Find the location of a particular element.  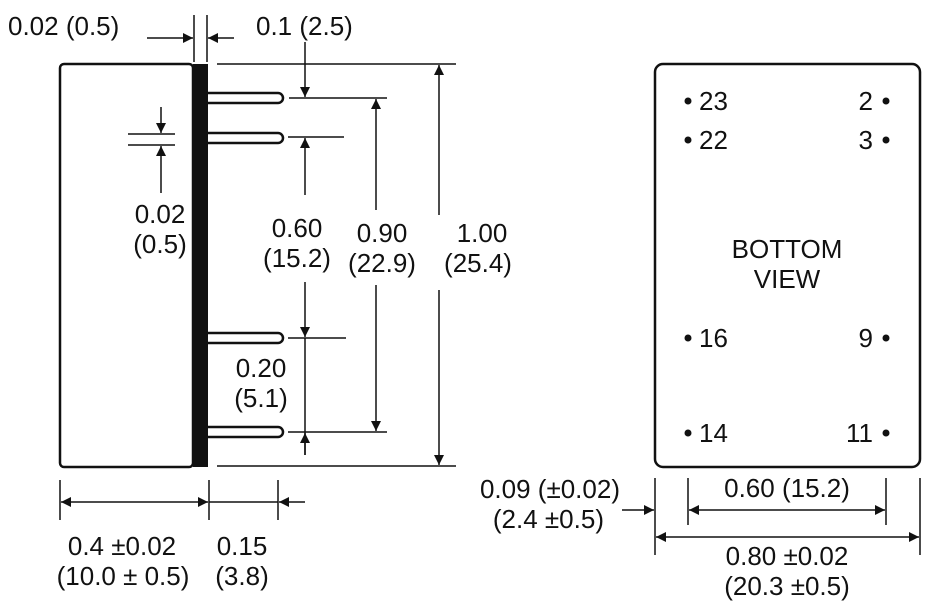

depth-inch: 0.4 ±0.02 is located at coordinates (122, 546).